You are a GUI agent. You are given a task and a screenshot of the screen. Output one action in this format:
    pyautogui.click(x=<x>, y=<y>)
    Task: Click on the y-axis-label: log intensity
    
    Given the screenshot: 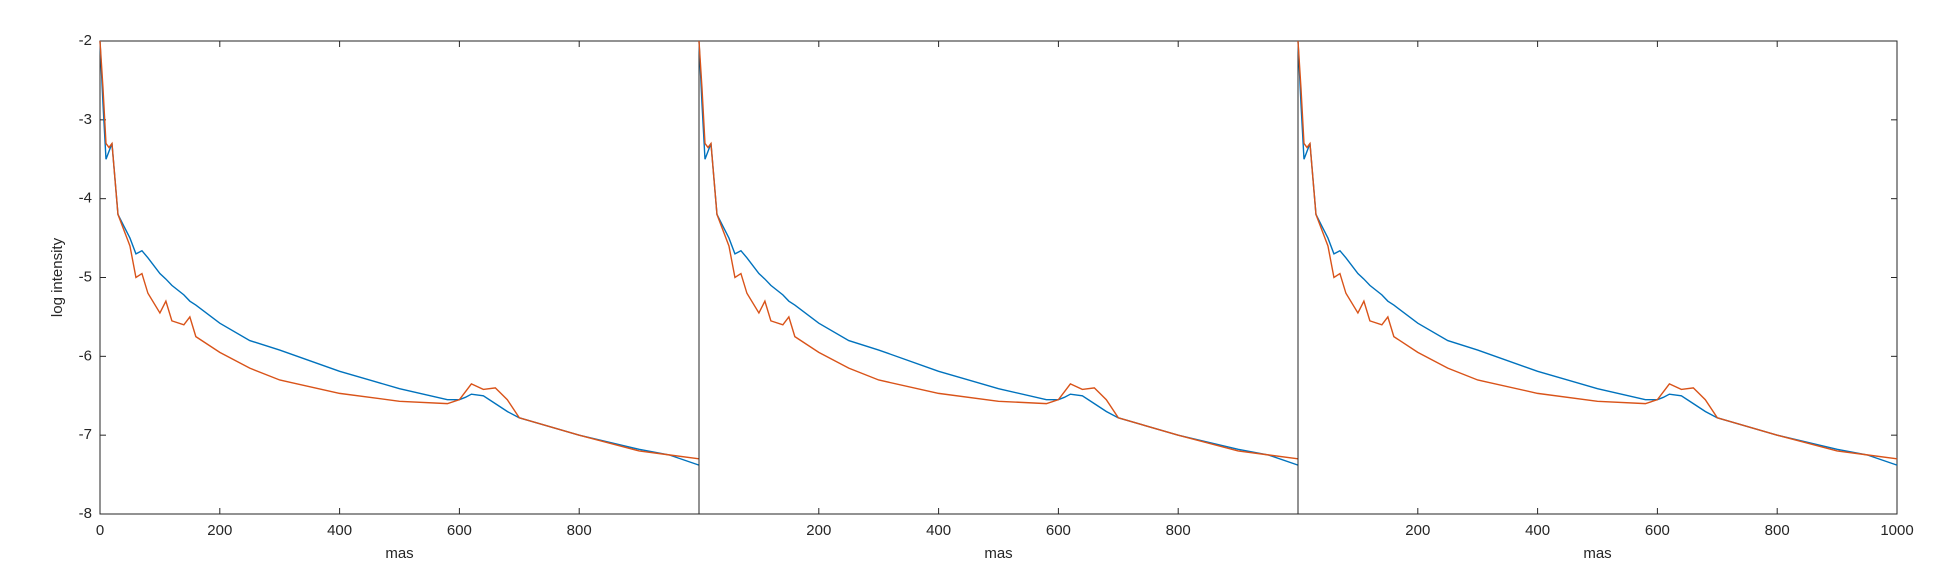 What is the action you would take?
    pyautogui.click(x=57, y=277)
    